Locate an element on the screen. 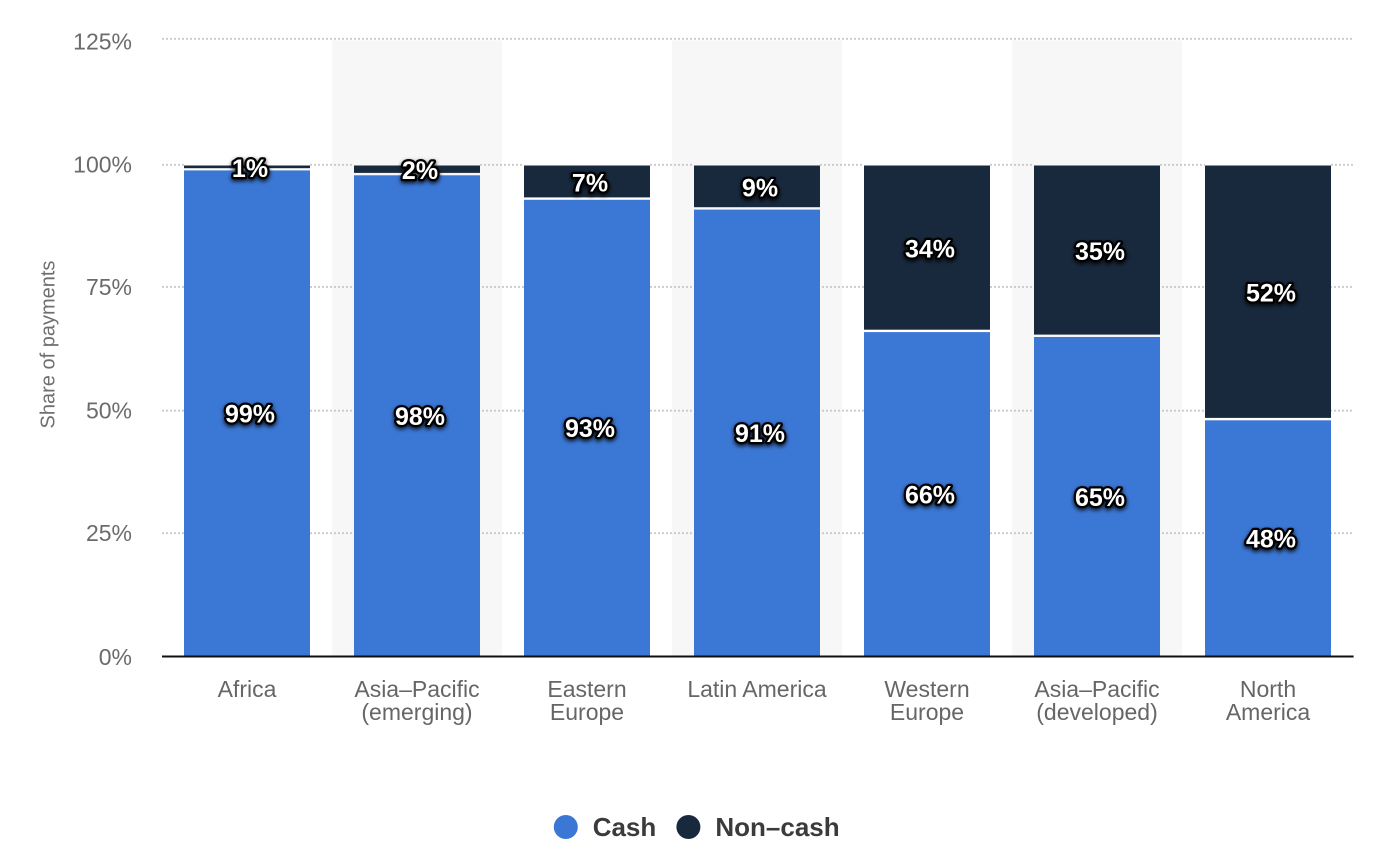 The image size is (1396, 868). svg-text: 50% is located at coordinates (109, 411).